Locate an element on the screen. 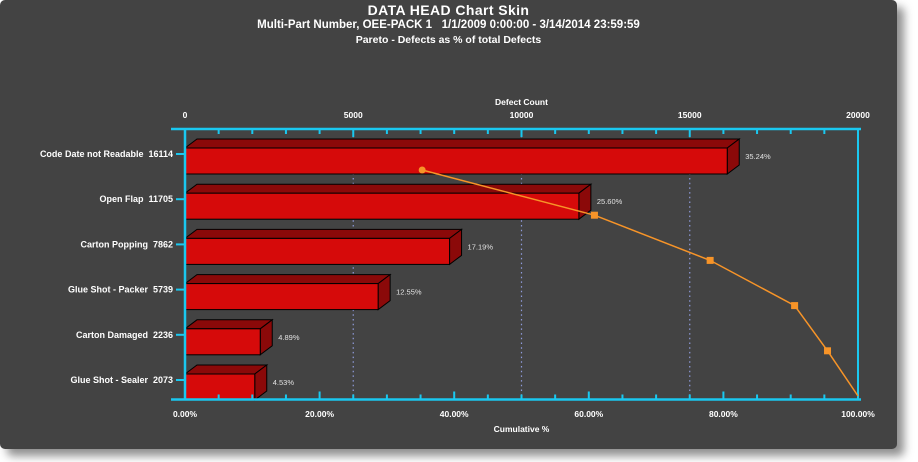  bottom-axis-tick-label: 80.00% is located at coordinates (723, 414).